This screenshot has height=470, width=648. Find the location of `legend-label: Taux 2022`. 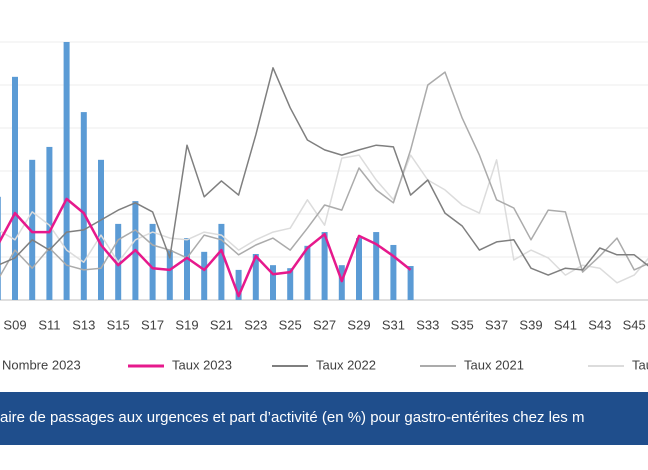

legend-label: Taux 2022 is located at coordinates (346, 364).